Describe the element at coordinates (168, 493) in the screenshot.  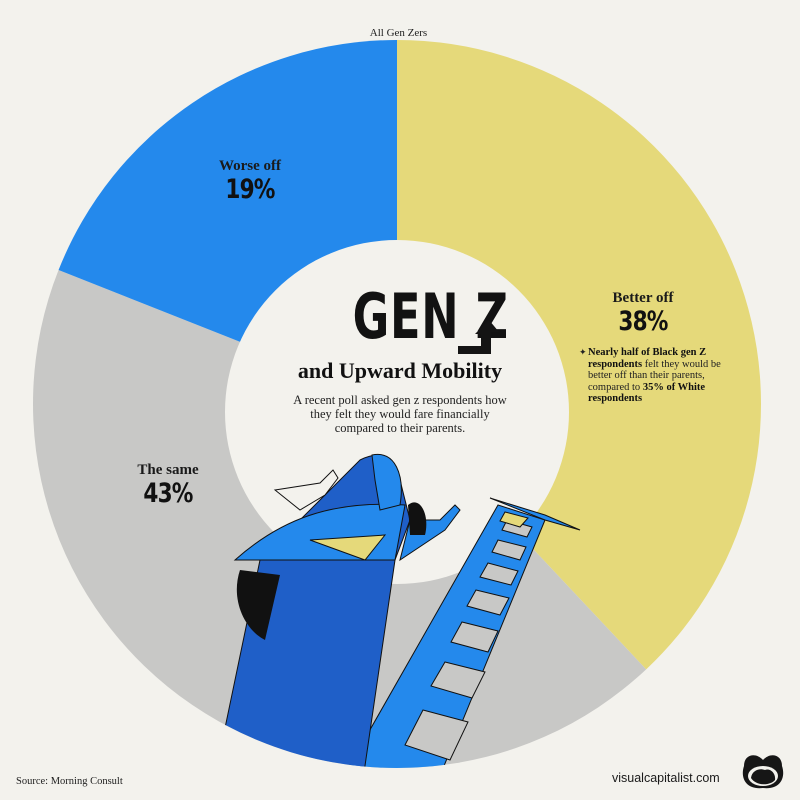
I see `slice-percent: 43%` at that location.